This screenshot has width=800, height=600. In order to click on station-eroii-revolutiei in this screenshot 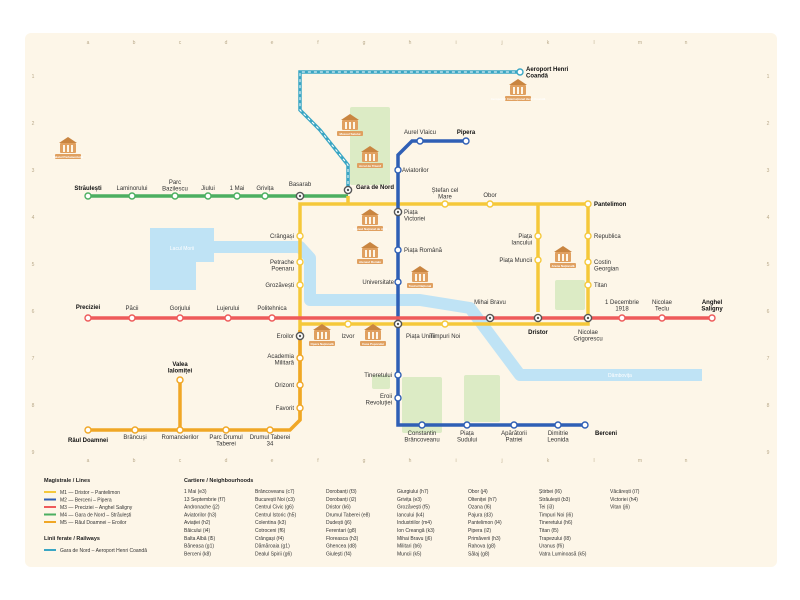, I will do `click(398, 398)`.